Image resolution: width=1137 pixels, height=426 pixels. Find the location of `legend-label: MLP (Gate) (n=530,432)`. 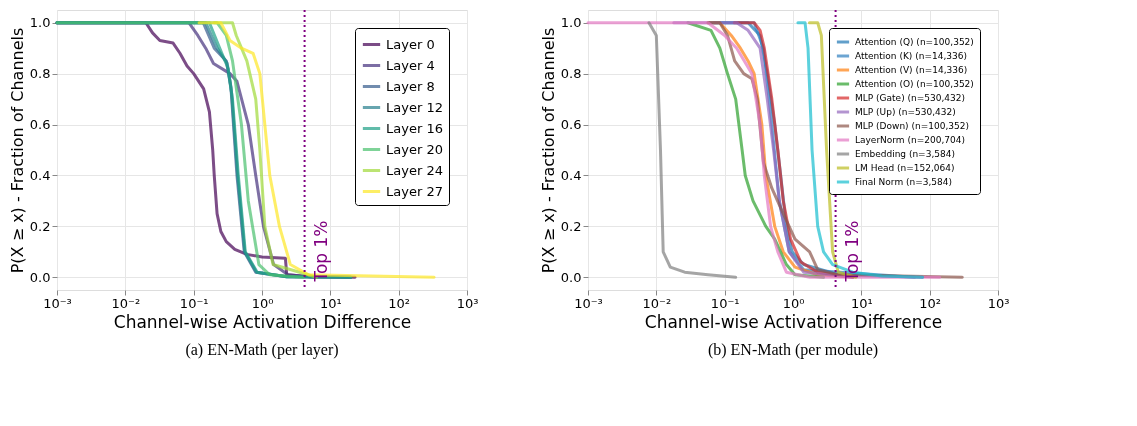

legend-label: MLP (Gate) (n=530,432) is located at coordinates (910, 98).